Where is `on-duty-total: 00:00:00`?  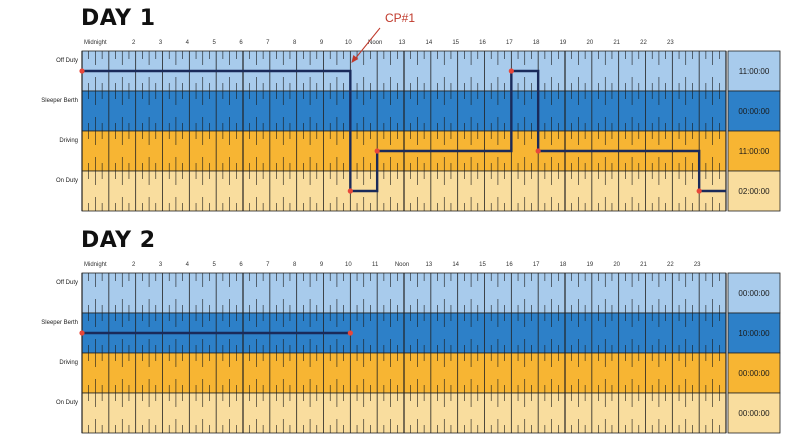 on-duty-total: 00:00:00 is located at coordinates (754, 413).